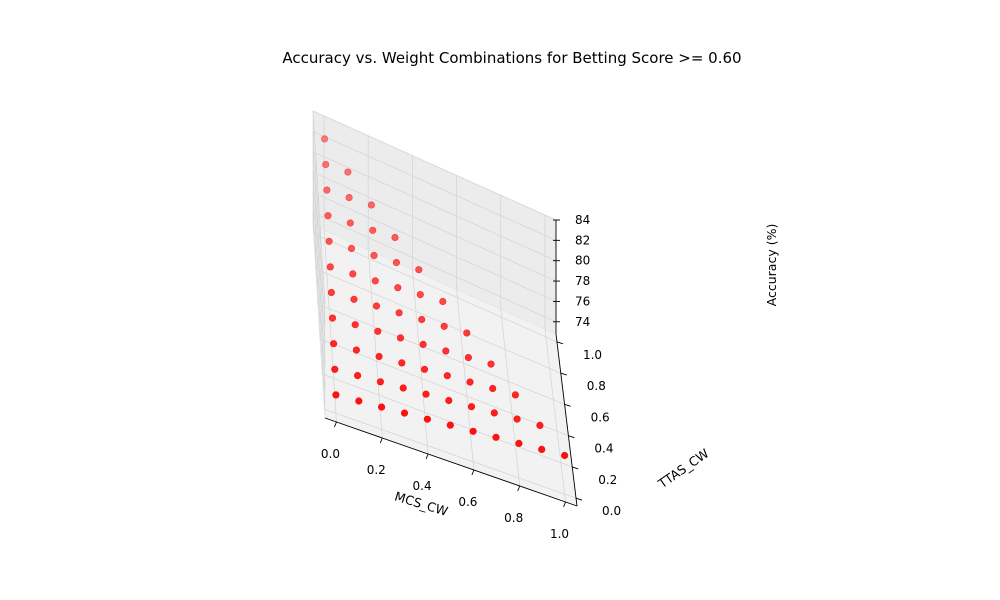 The width and height of the screenshot is (1000, 600). Describe the element at coordinates (582, 281) in the screenshot. I see `z-tick-label: 78` at that location.